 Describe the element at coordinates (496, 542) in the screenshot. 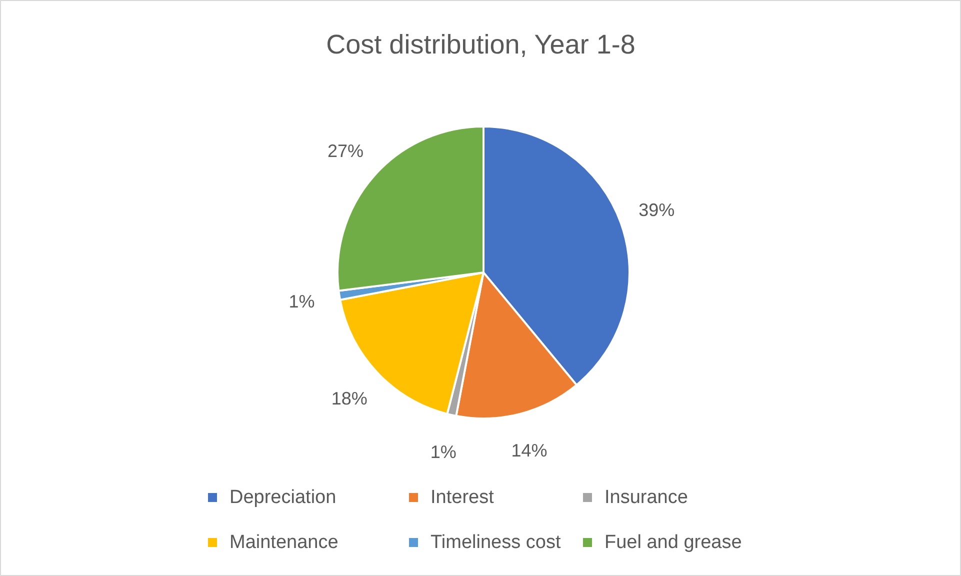

I see `legend-label: Timeliness cost` at that location.